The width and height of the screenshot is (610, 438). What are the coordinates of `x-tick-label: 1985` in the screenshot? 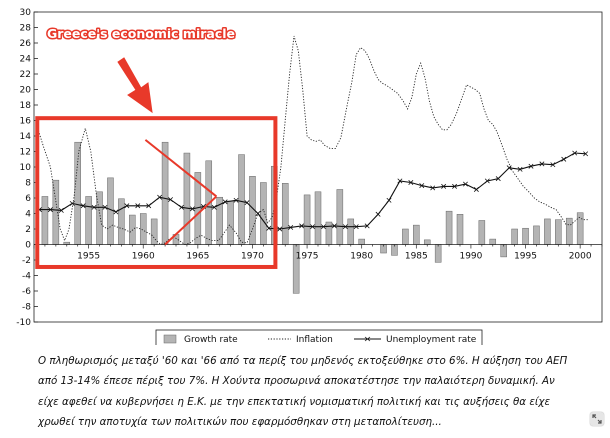 It's located at (416, 257).